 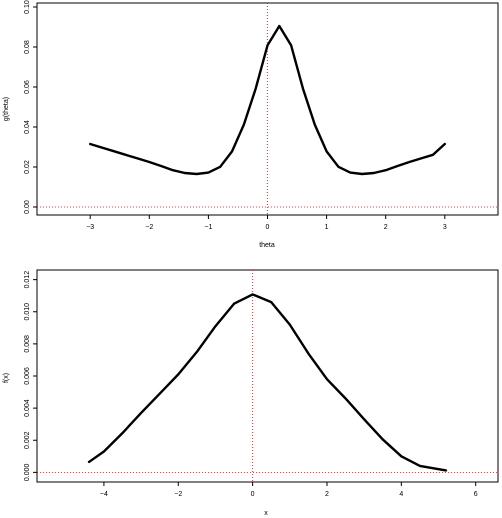 I want to click on y-tick-label: 0.012, so click(x=27, y=280).